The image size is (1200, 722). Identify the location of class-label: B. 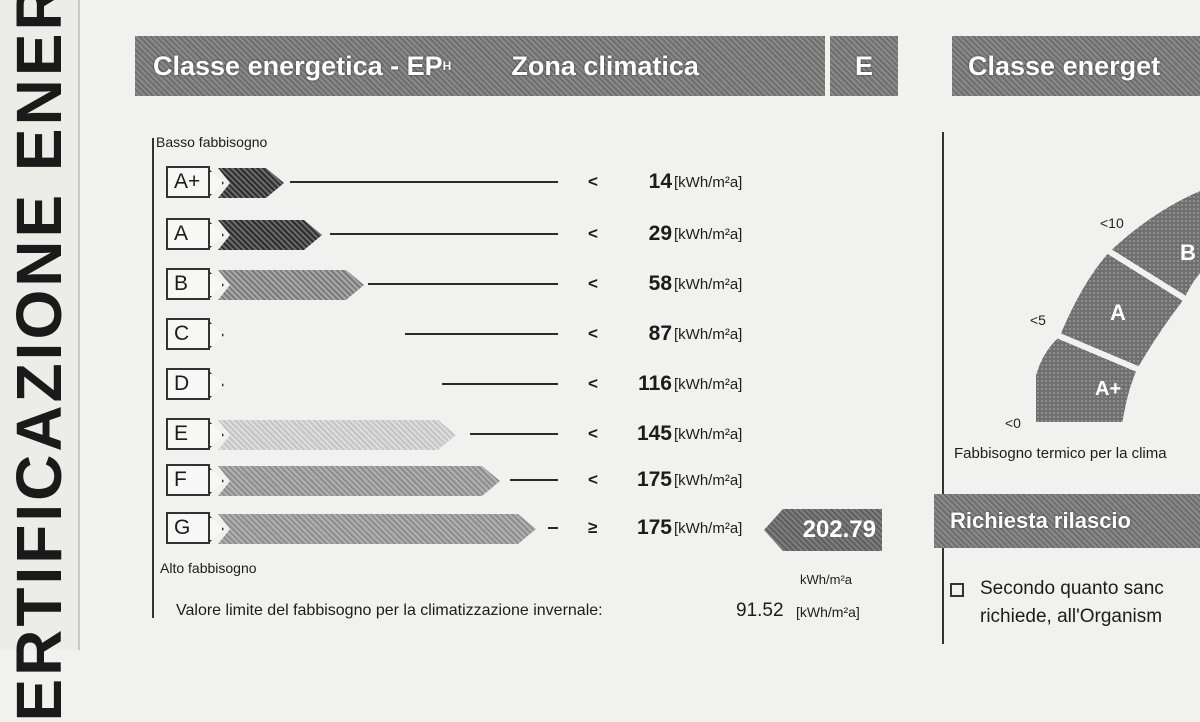
(188, 284).